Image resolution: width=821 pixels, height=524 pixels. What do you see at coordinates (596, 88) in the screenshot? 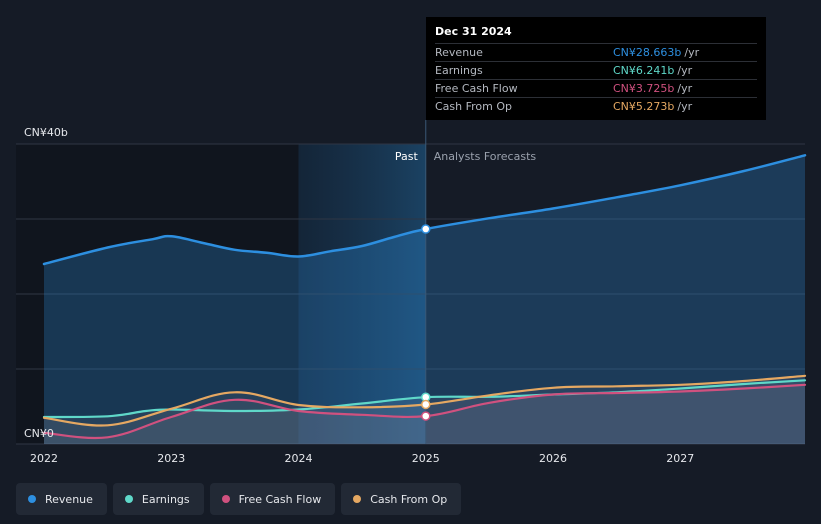
I see `tooltip-row-free-cash-flow: Free Cash Flow CN¥3.725b /yr` at bounding box center [596, 88].